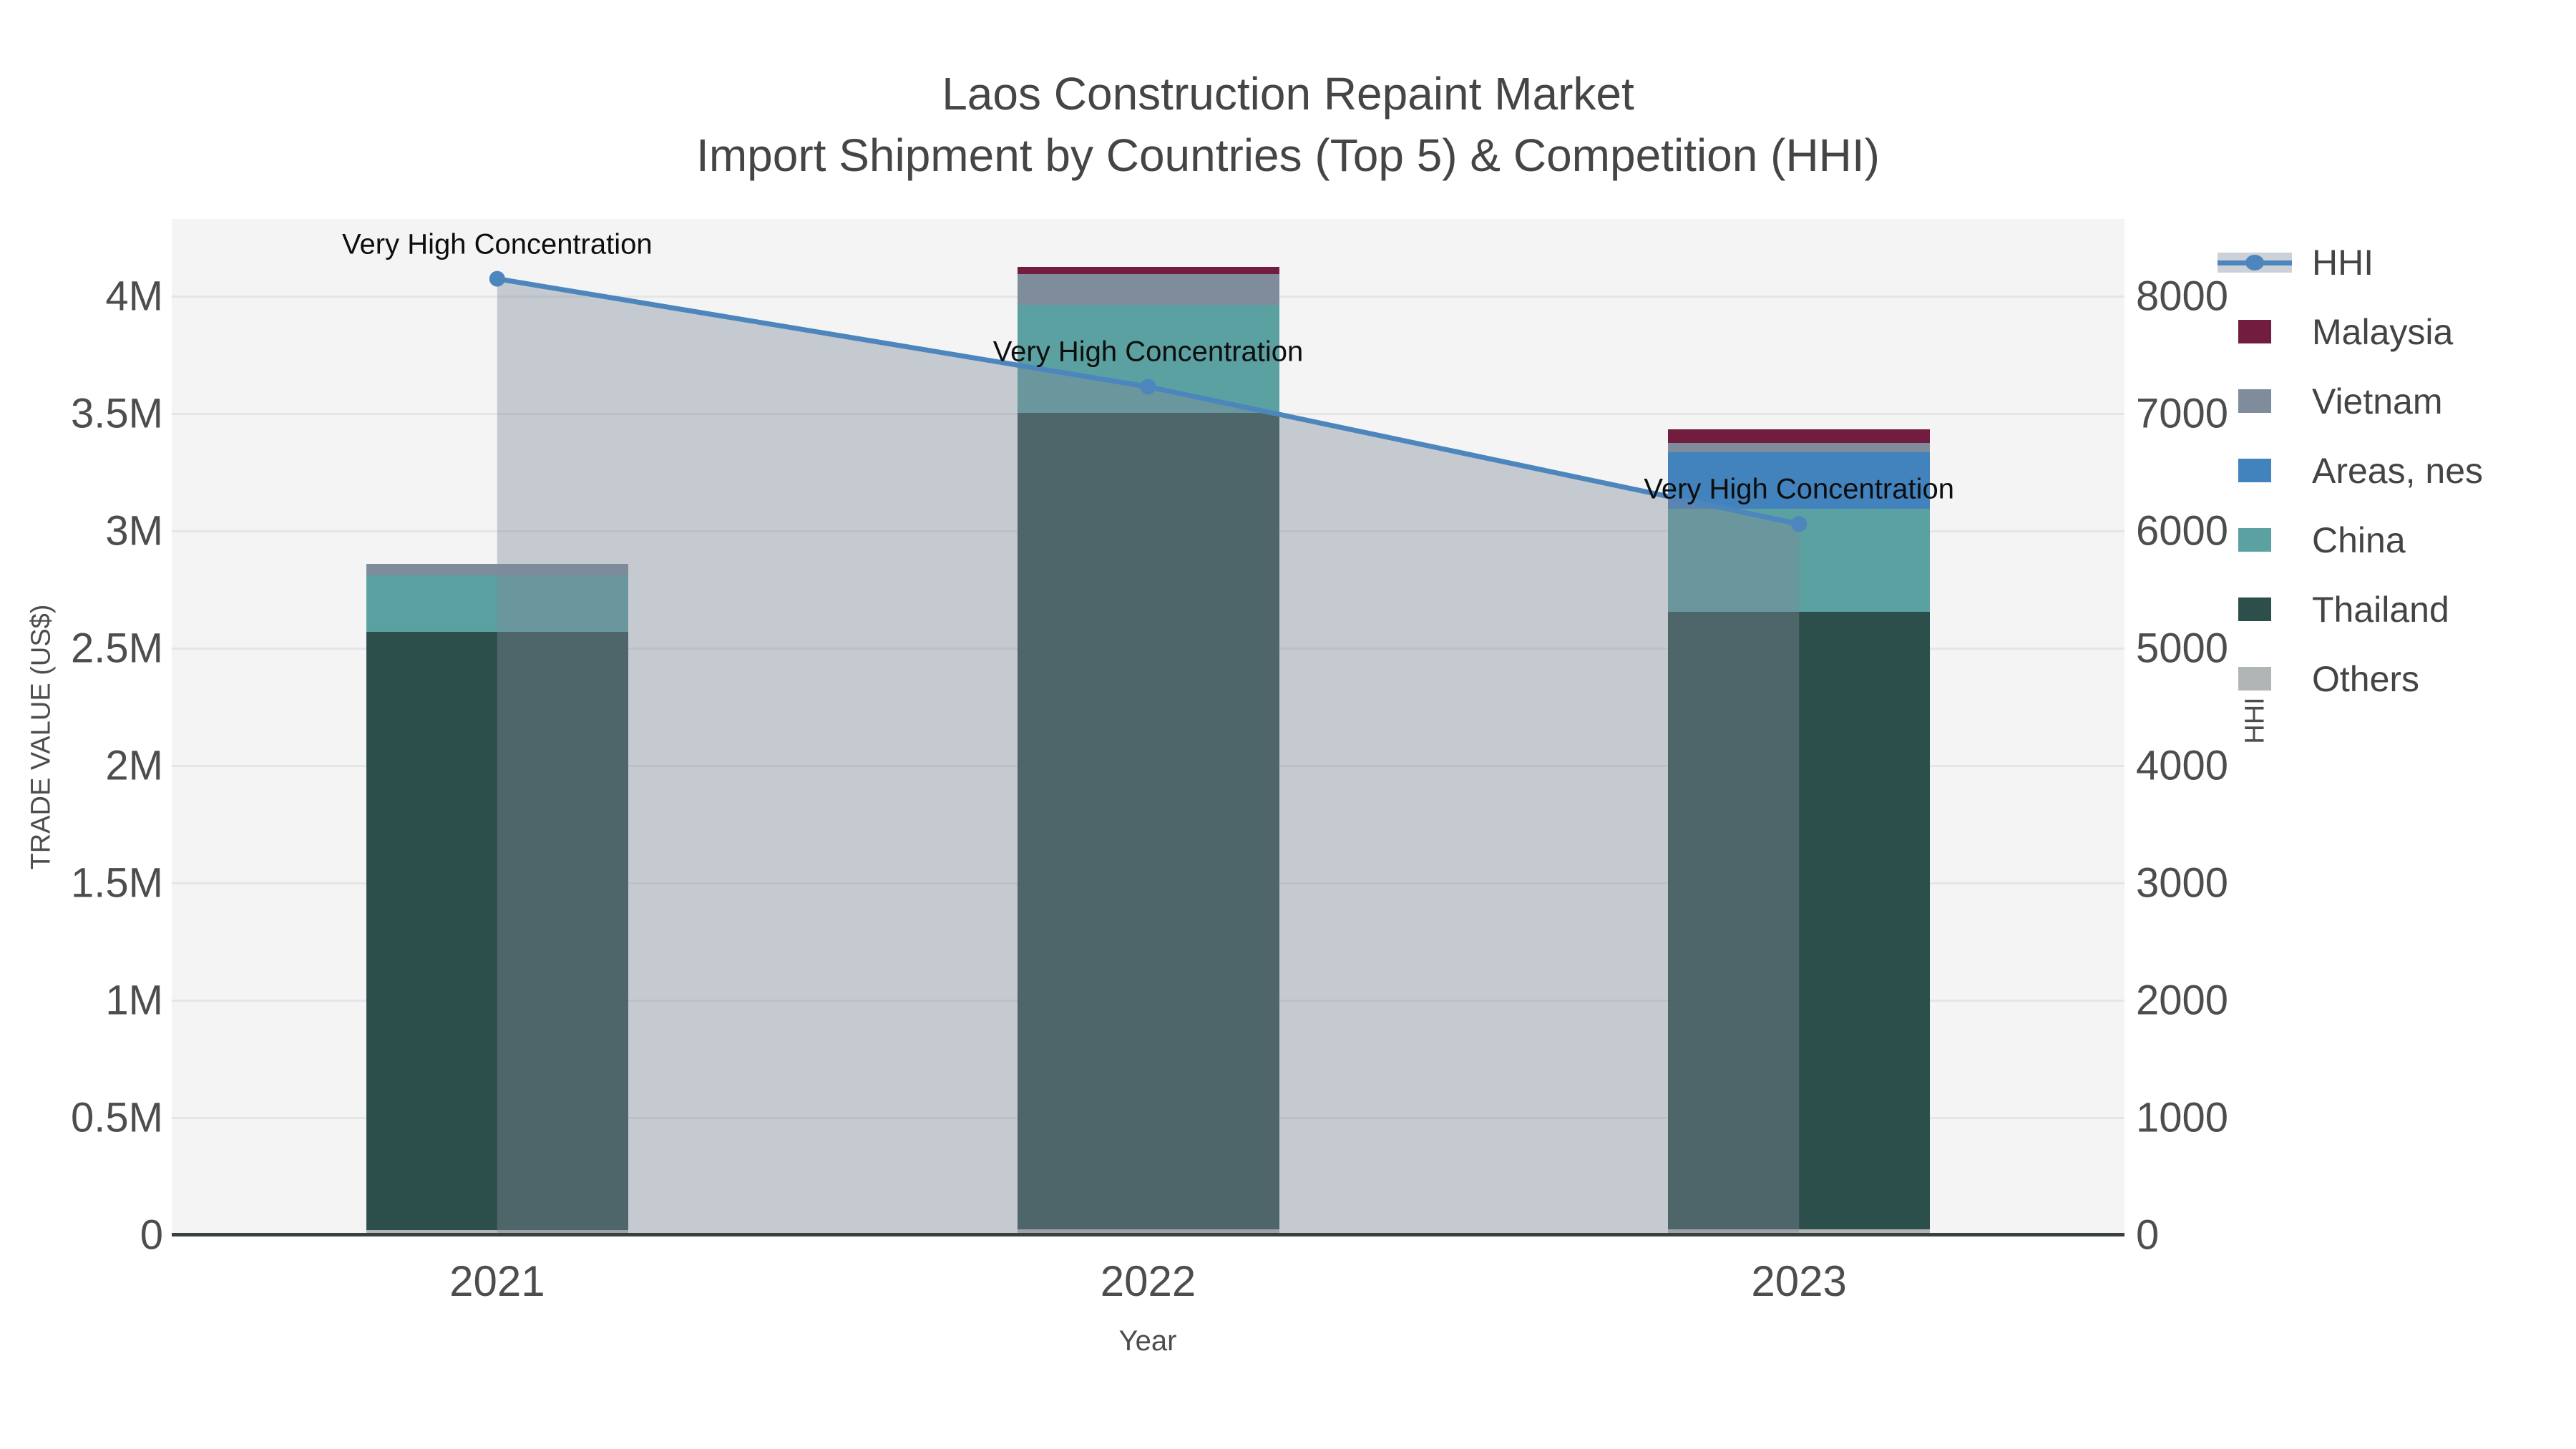 The image size is (2576, 1449). I want to click on hhi-marker-2022, so click(1148, 387).